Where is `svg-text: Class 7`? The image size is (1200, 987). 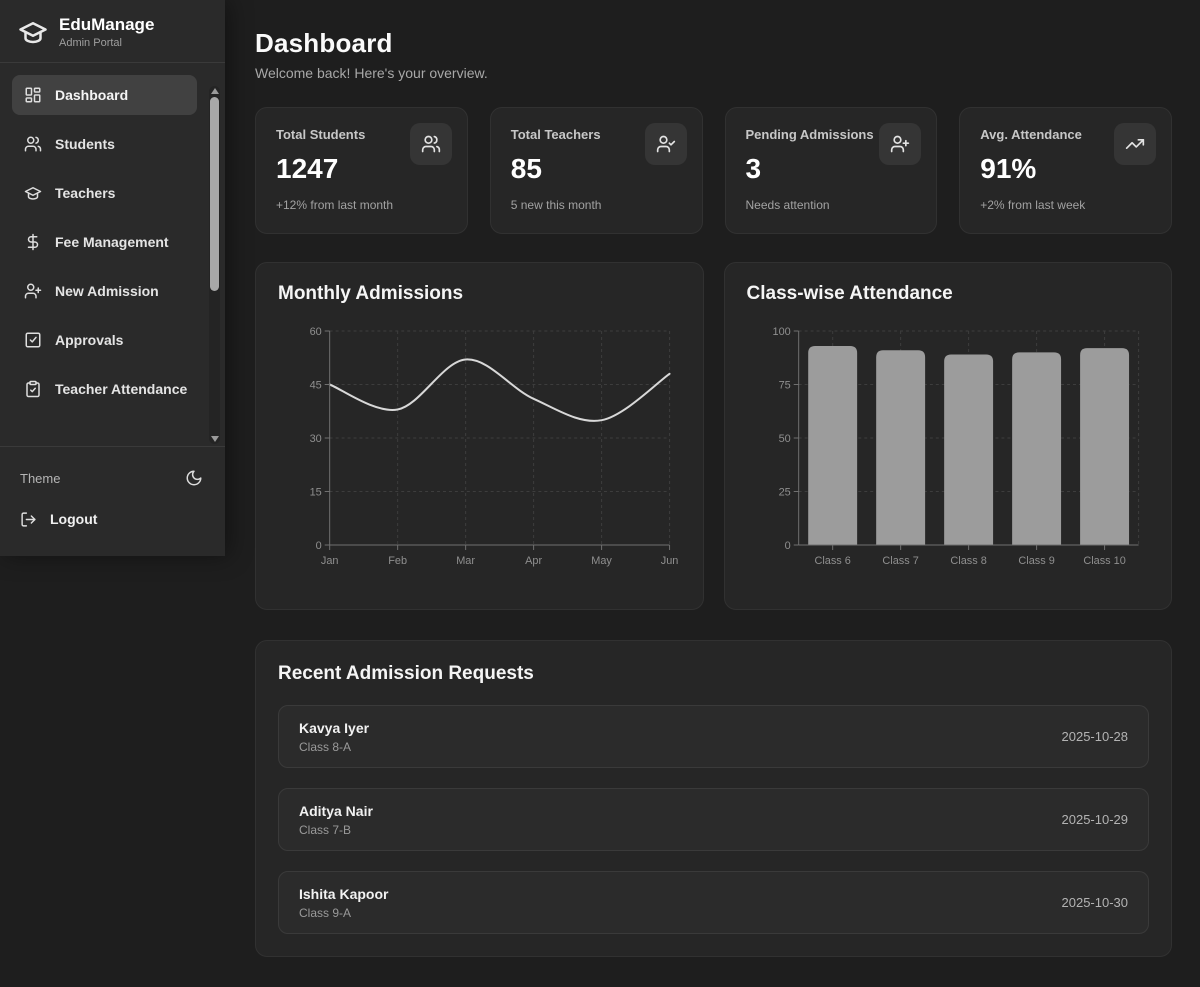 svg-text: Class 7 is located at coordinates (900, 561).